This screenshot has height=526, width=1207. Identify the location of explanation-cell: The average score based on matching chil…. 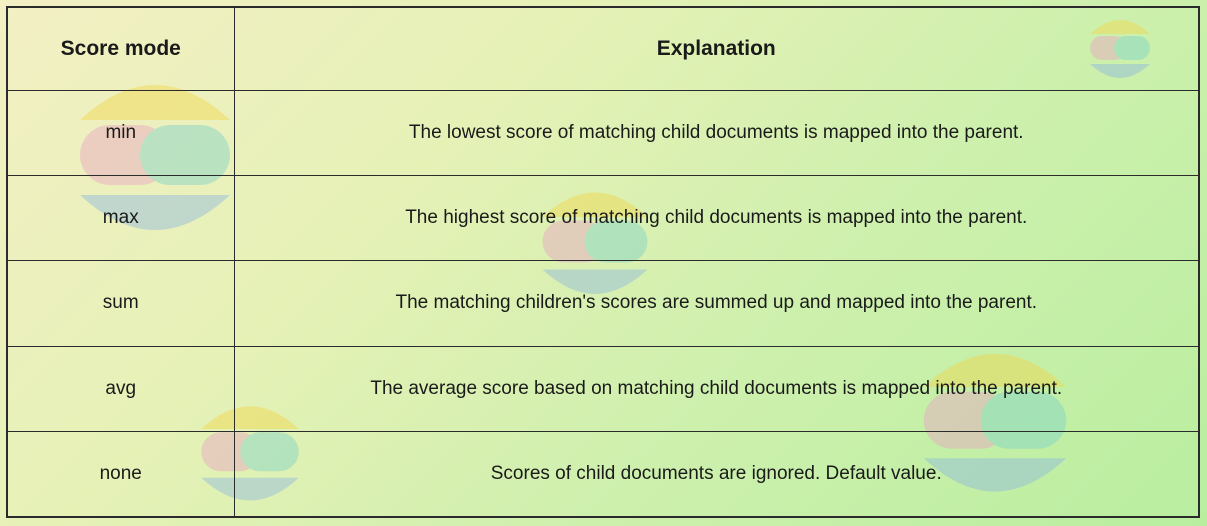
(716, 388).